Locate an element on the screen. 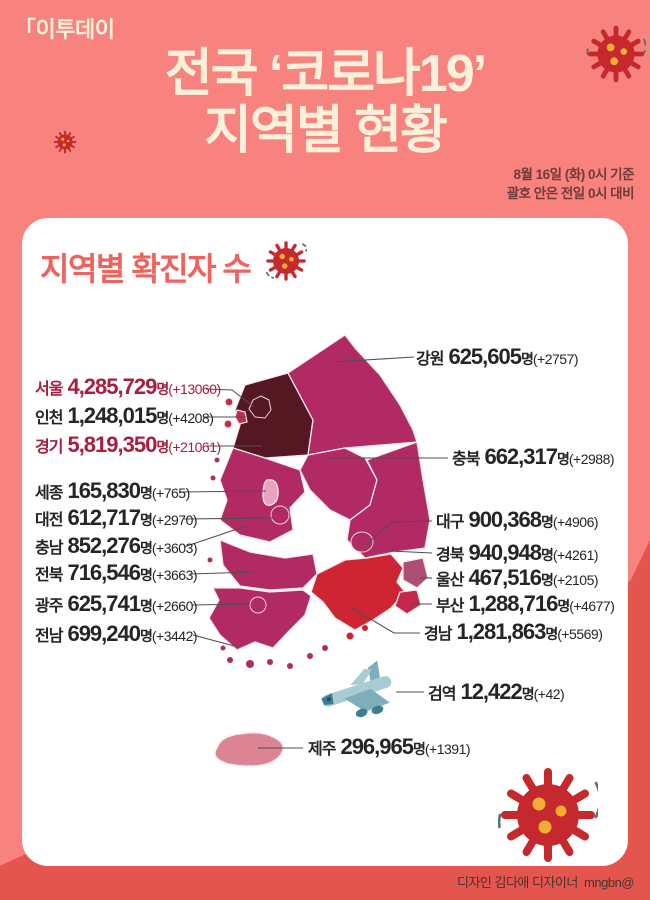 This screenshot has height=900, width=650. date-note: 8월 16일 (화) 0시 기준 괄호 안은 전일 0시 대비 is located at coordinates (570, 185).